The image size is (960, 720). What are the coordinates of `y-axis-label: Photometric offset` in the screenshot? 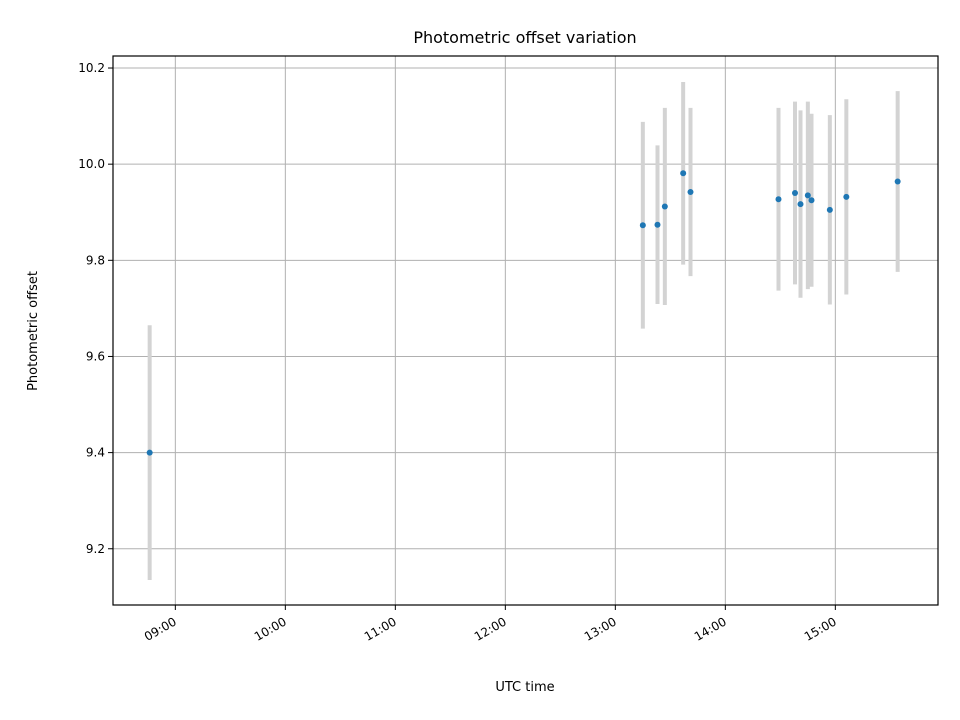 It's located at (33, 331).